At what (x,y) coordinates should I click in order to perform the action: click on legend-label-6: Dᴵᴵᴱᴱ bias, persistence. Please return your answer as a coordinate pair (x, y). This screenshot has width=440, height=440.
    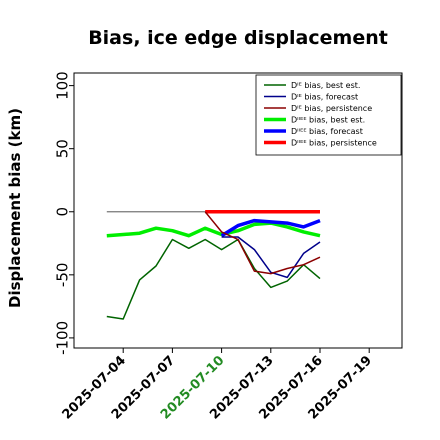
    Looking at the image, I should click on (334, 143).